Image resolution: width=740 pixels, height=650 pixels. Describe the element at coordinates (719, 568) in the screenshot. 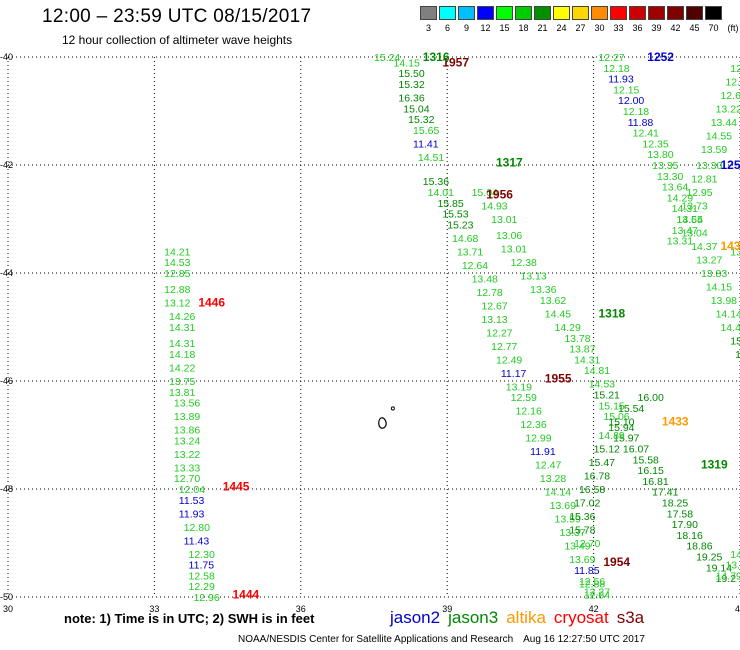

I see `swh-value: 19.14` at that location.